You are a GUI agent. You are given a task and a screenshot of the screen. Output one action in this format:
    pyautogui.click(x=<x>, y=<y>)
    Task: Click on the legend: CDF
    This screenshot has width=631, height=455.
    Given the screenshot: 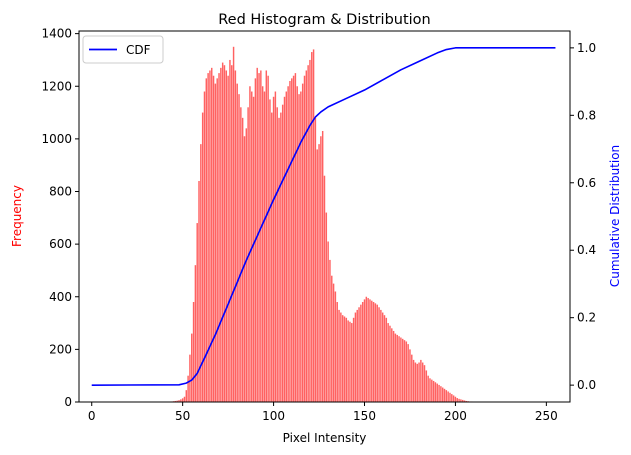 What is the action you would take?
    pyautogui.click(x=123, y=49)
    